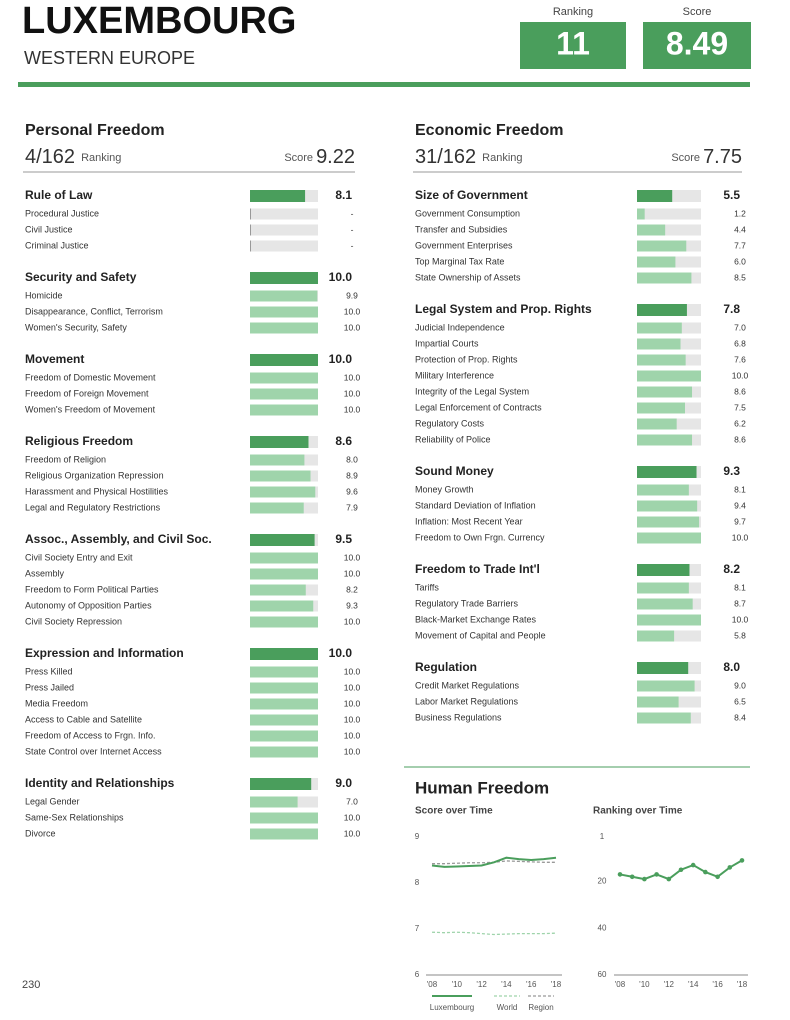  I want to click on y-tick-label: 6, so click(417, 974).